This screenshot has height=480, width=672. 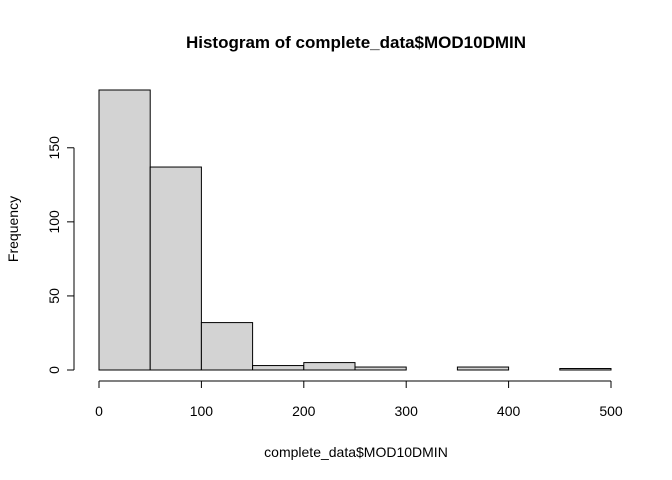 I want to click on y-tick-label-0: 0, so click(x=54, y=370).